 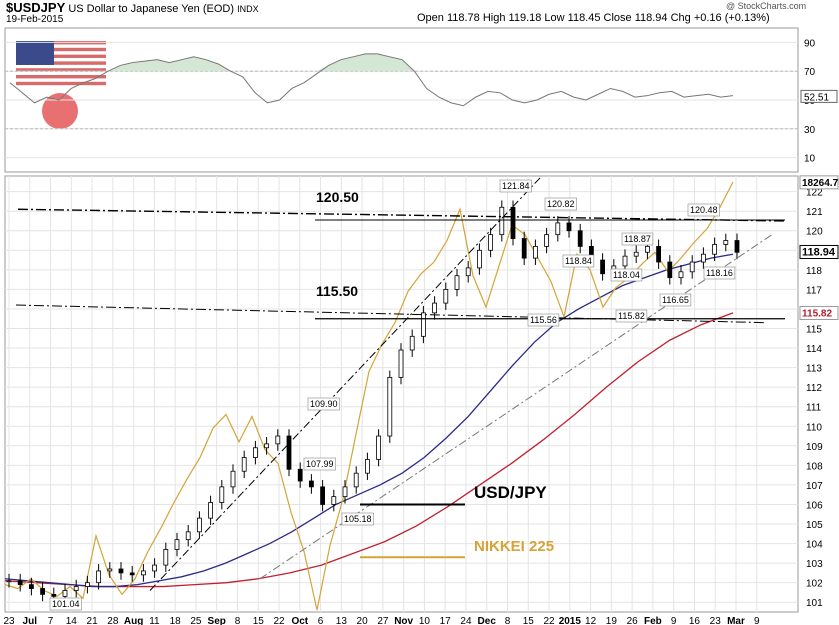 What do you see at coordinates (390, 314) in the screenshot?
I see `support-dashed-line` at bounding box center [390, 314].